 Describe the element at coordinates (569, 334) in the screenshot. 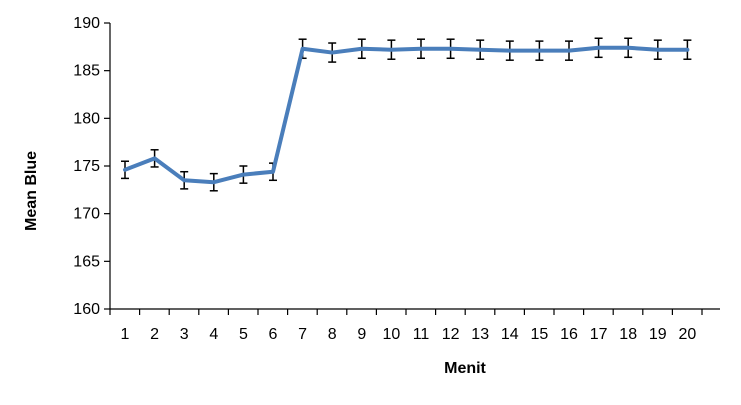

I see `x-tick-label: 16` at that location.